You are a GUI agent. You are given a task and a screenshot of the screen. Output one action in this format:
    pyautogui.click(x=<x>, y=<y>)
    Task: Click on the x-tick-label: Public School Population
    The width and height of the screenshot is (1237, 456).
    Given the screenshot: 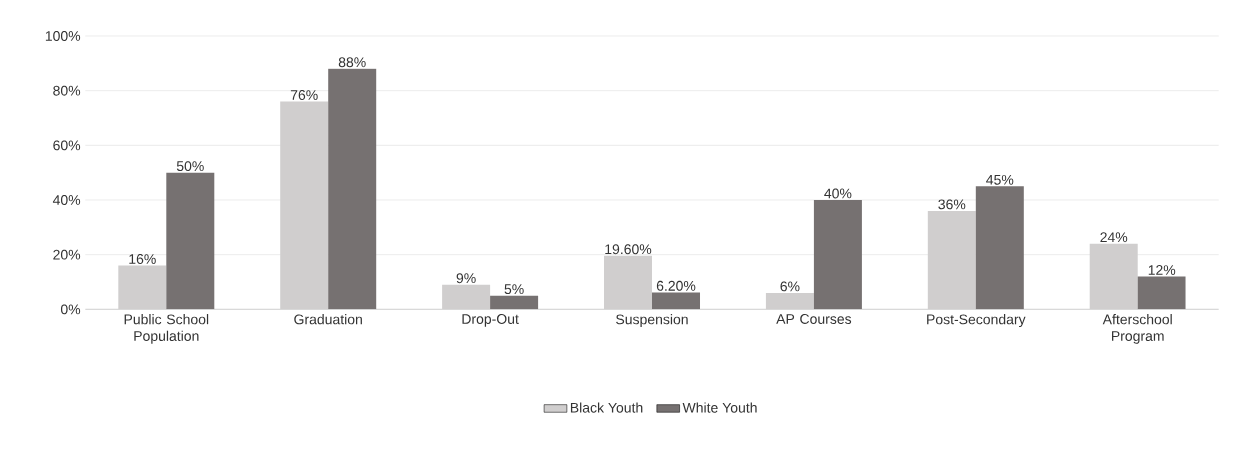 What is the action you would take?
    pyautogui.click(x=166, y=329)
    